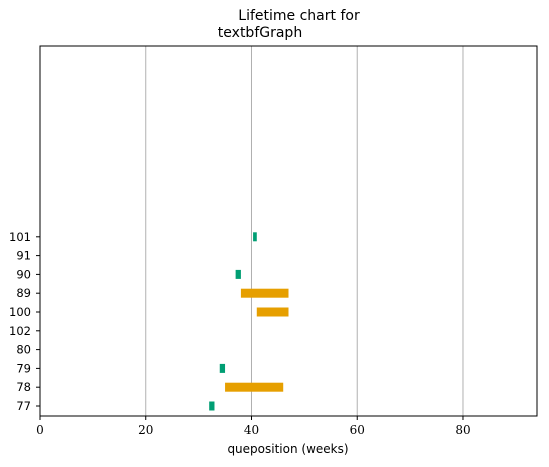  What do you see at coordinates (23, 350) in the screenshot?
I see `y-tick-label: 80` at bounding box center [23, 350].